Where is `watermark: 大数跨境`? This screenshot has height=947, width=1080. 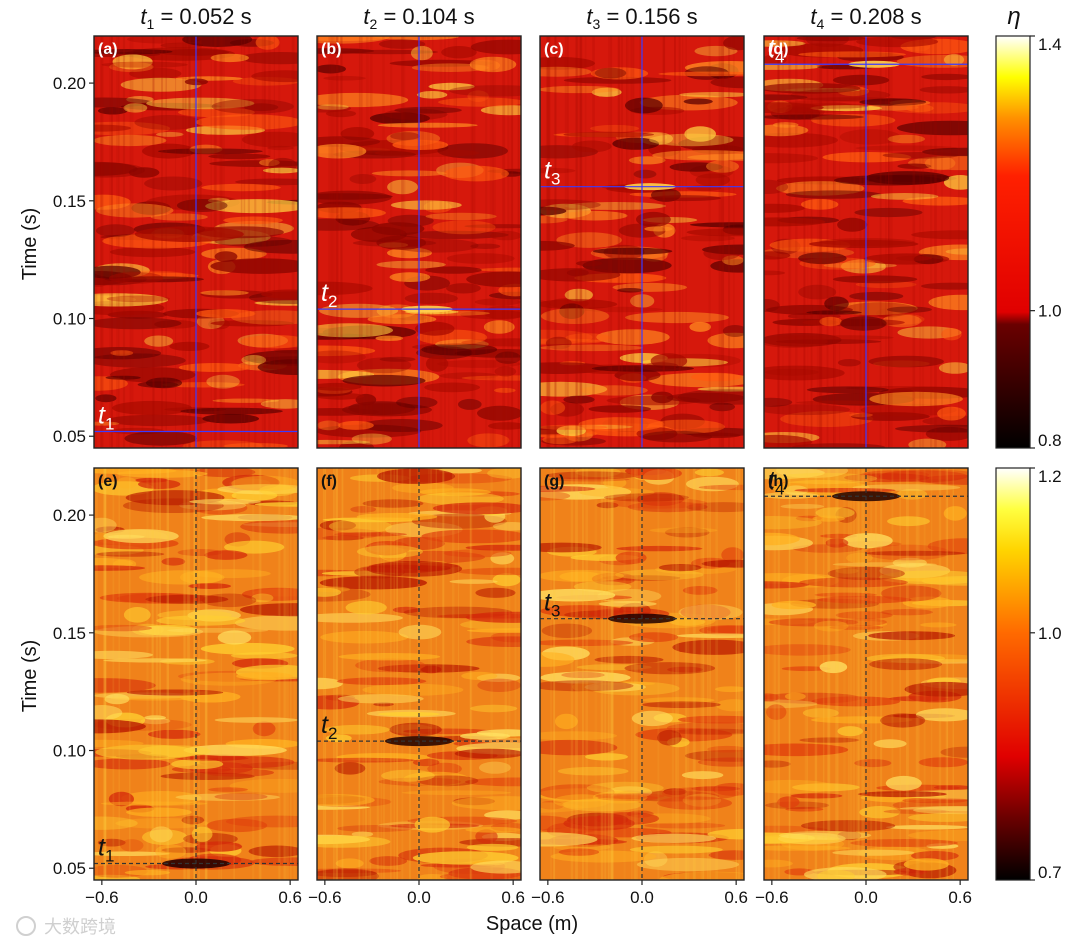 watermark: 大数跨境 is located at coordinates (66, 927).